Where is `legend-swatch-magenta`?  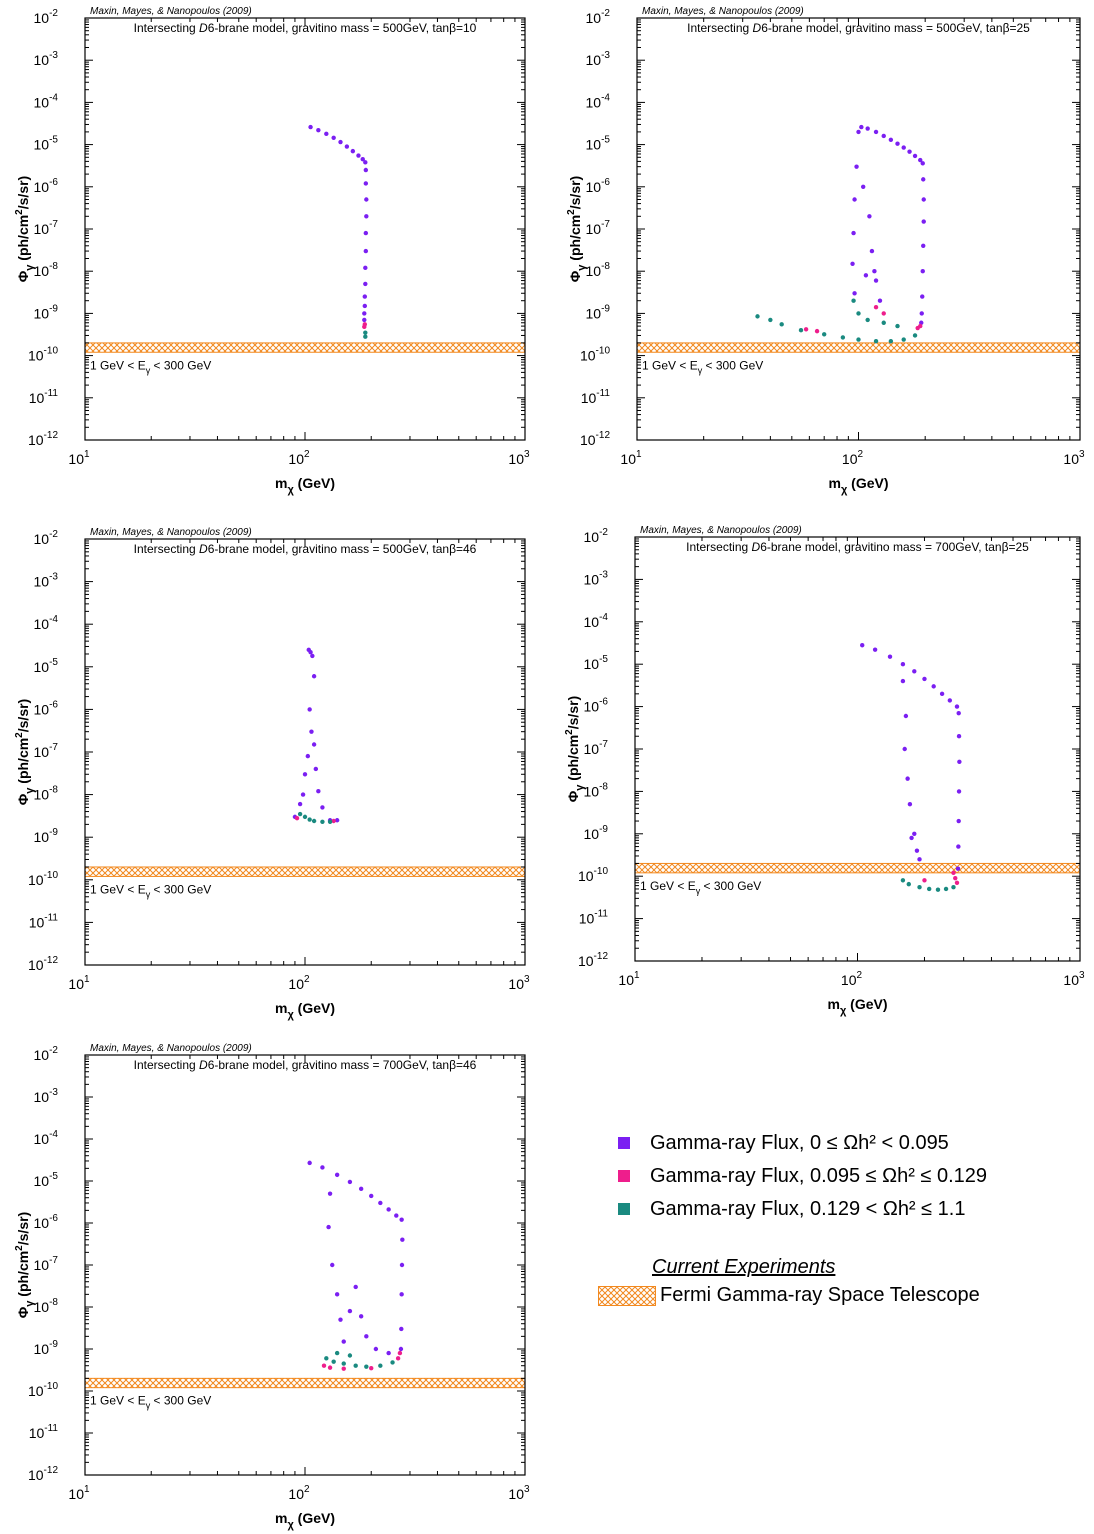
legend-swatch-magenta is located at coordinates (624, 1176).